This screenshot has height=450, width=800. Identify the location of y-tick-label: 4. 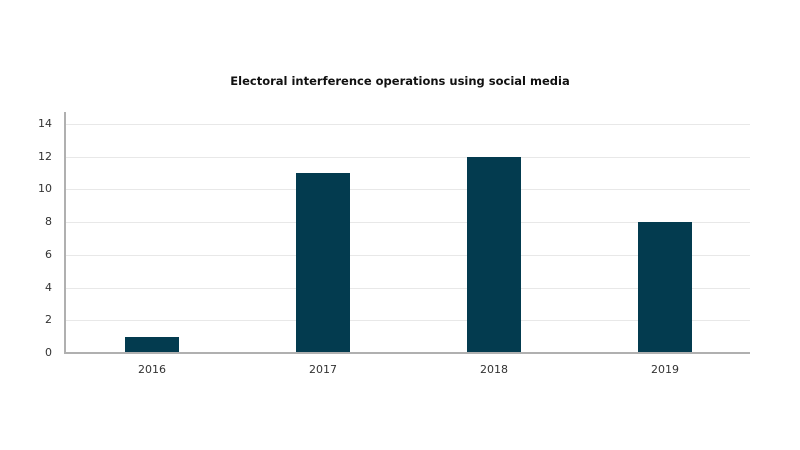
(48, 287).